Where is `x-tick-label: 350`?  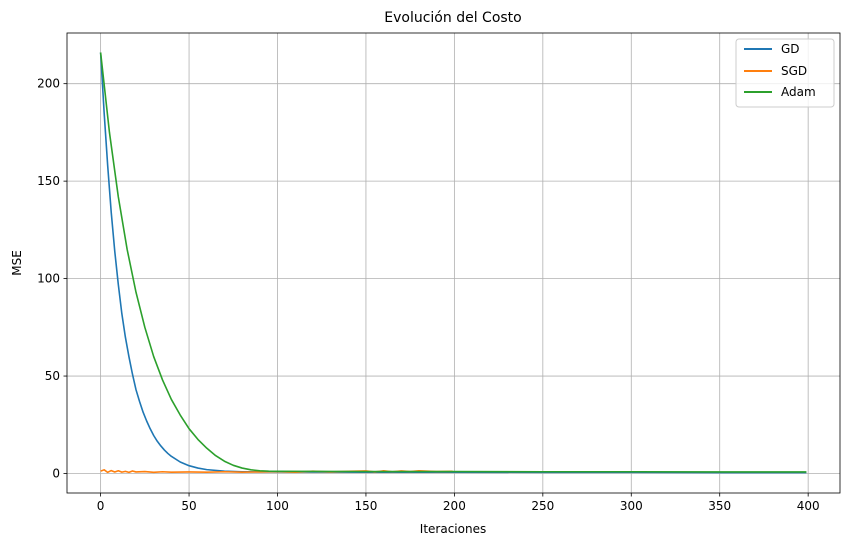
x-tick-label: 350 is located at coordinates (719, 506).